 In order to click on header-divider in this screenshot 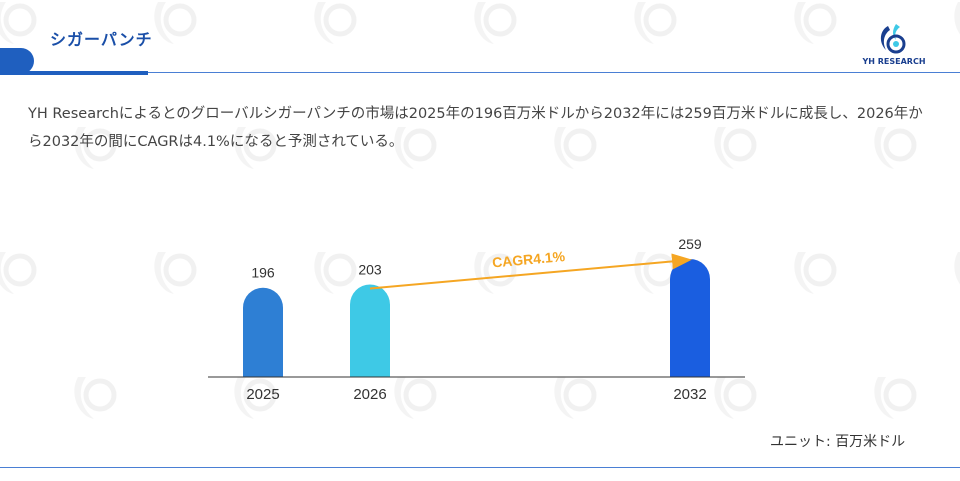, I will do `click(480, 72)`.